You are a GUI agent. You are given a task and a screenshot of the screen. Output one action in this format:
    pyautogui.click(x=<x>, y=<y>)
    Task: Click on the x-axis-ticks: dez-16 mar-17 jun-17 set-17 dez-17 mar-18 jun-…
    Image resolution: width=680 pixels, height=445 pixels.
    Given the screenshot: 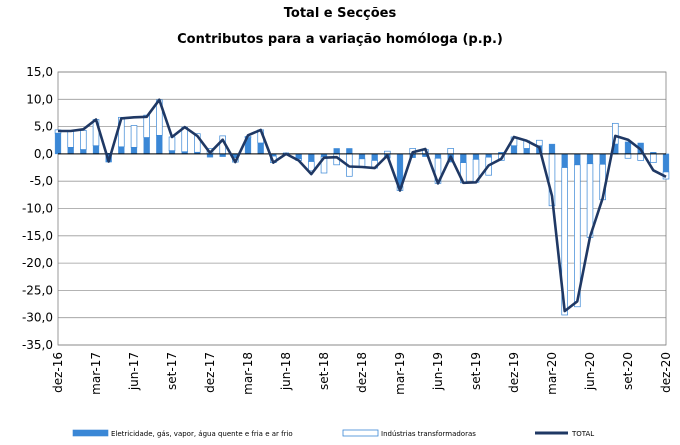 What is the action you would take?
    pyautogui.click(x=362, y=373)
    